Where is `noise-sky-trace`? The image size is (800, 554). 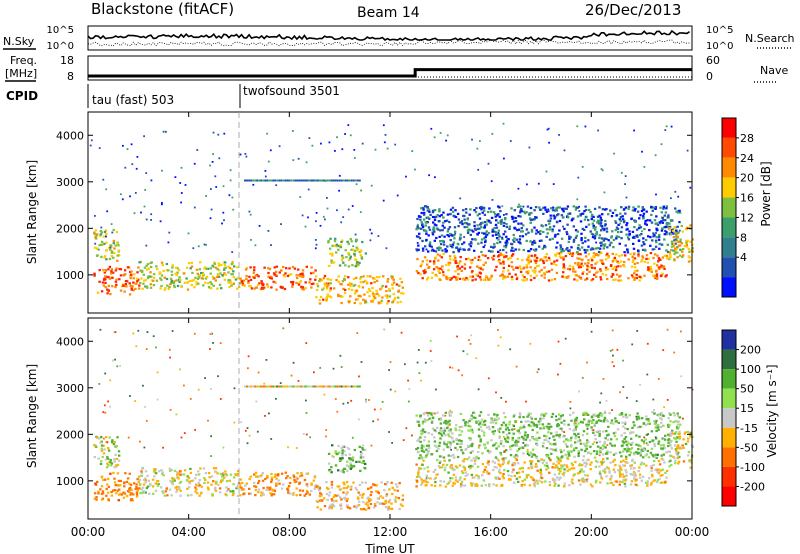
noise-sky-trace is located at coordinates (388, 35).